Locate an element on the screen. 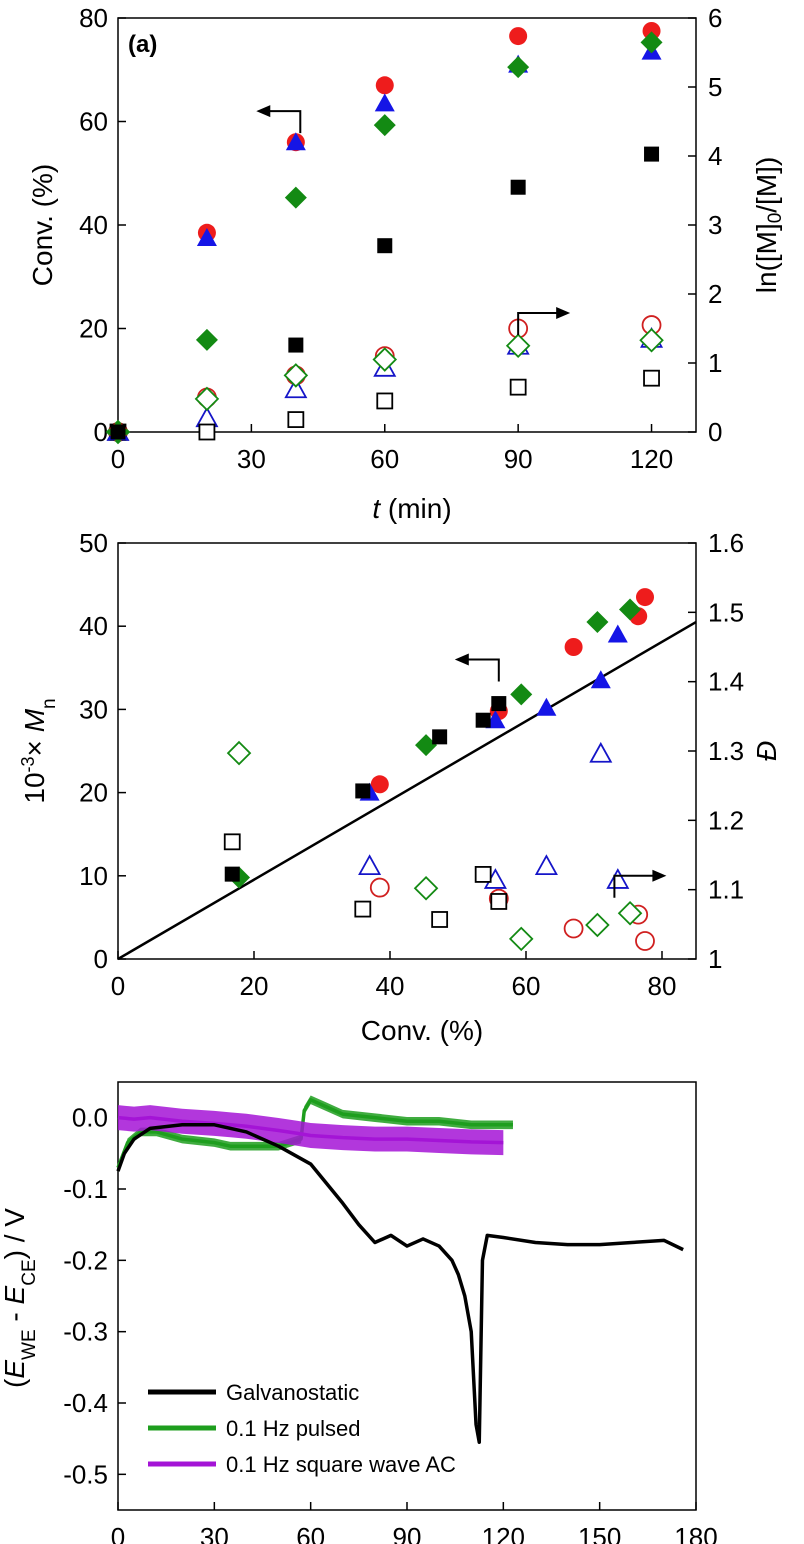  panel-b-data-points is located at coordinates (439, 770).